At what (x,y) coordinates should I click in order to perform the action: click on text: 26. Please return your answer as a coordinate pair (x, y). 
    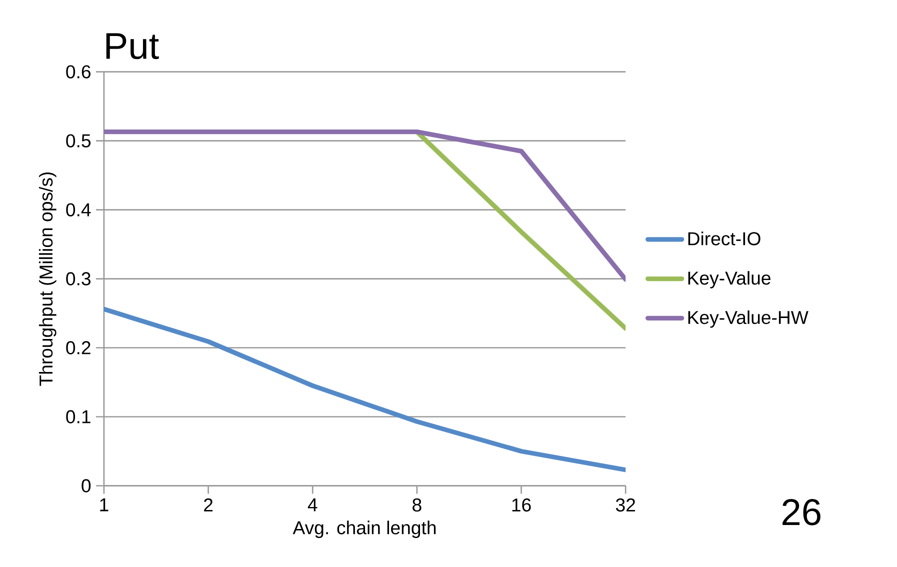
    Looking at the image, I should click on (801, 512).